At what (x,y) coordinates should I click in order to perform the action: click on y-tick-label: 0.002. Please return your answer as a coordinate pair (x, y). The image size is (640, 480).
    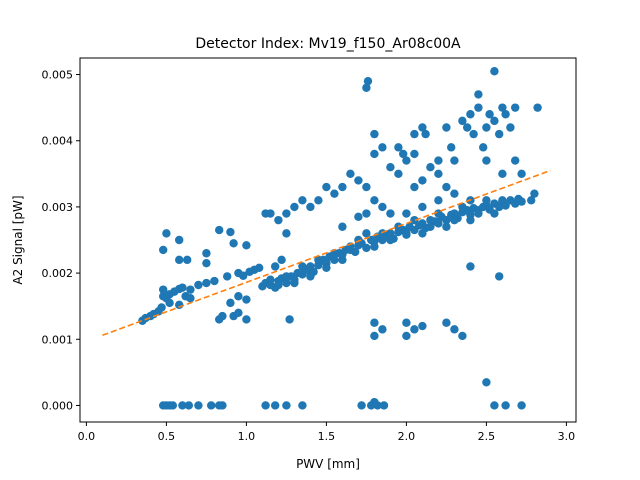
    Looking at the image, I should click on (58, 273).